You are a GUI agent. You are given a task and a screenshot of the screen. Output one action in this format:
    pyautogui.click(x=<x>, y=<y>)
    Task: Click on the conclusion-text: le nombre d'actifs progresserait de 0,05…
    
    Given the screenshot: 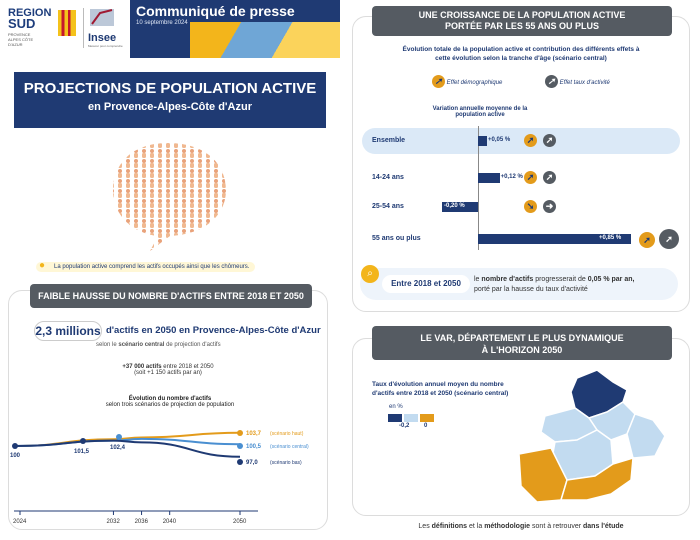 What is the action you would take?
    pyautogui.click(x=554, y=284)
    